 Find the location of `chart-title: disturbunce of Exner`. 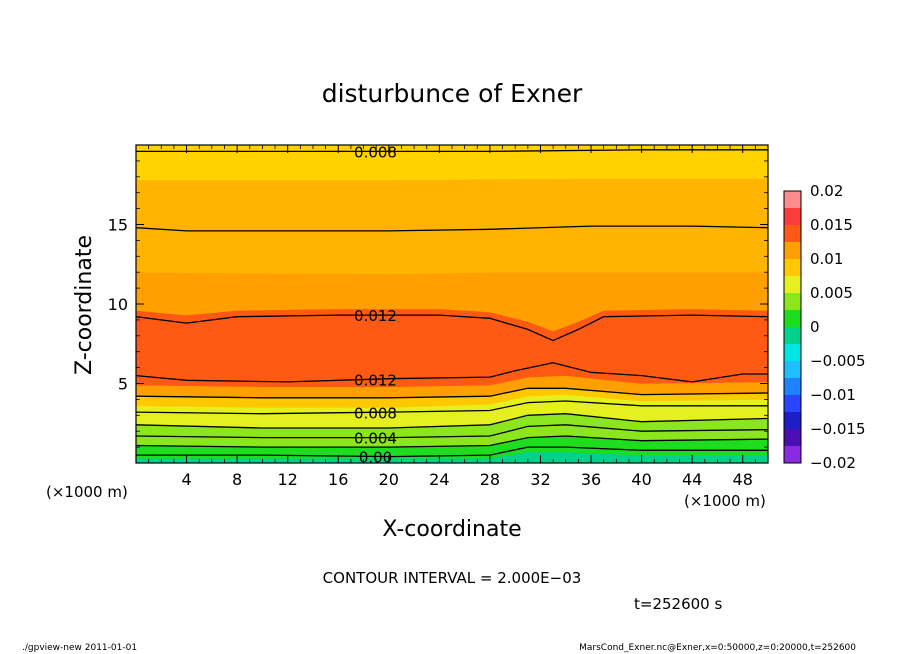

chart-title: disturbunce of Exner is located at coordinates (452, 93).